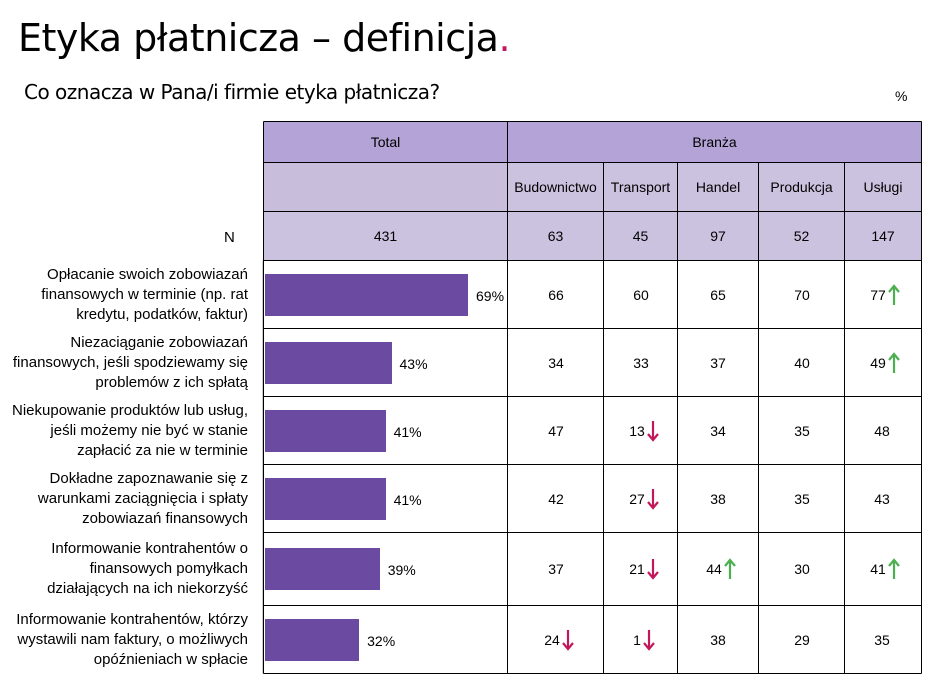 This screenshot has height=686, width=931. I want to click on row-label-line: wystawili nam faktury, o możliwych, so click(132, 639).